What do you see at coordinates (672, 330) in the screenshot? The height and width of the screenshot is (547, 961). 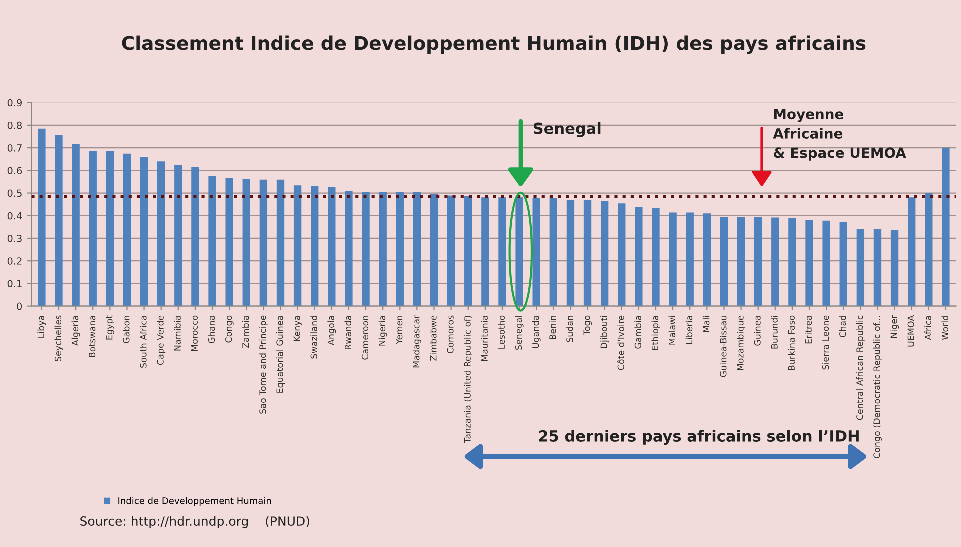 I see `x-tick-label: Malawi` at bounding box center [672, 330].